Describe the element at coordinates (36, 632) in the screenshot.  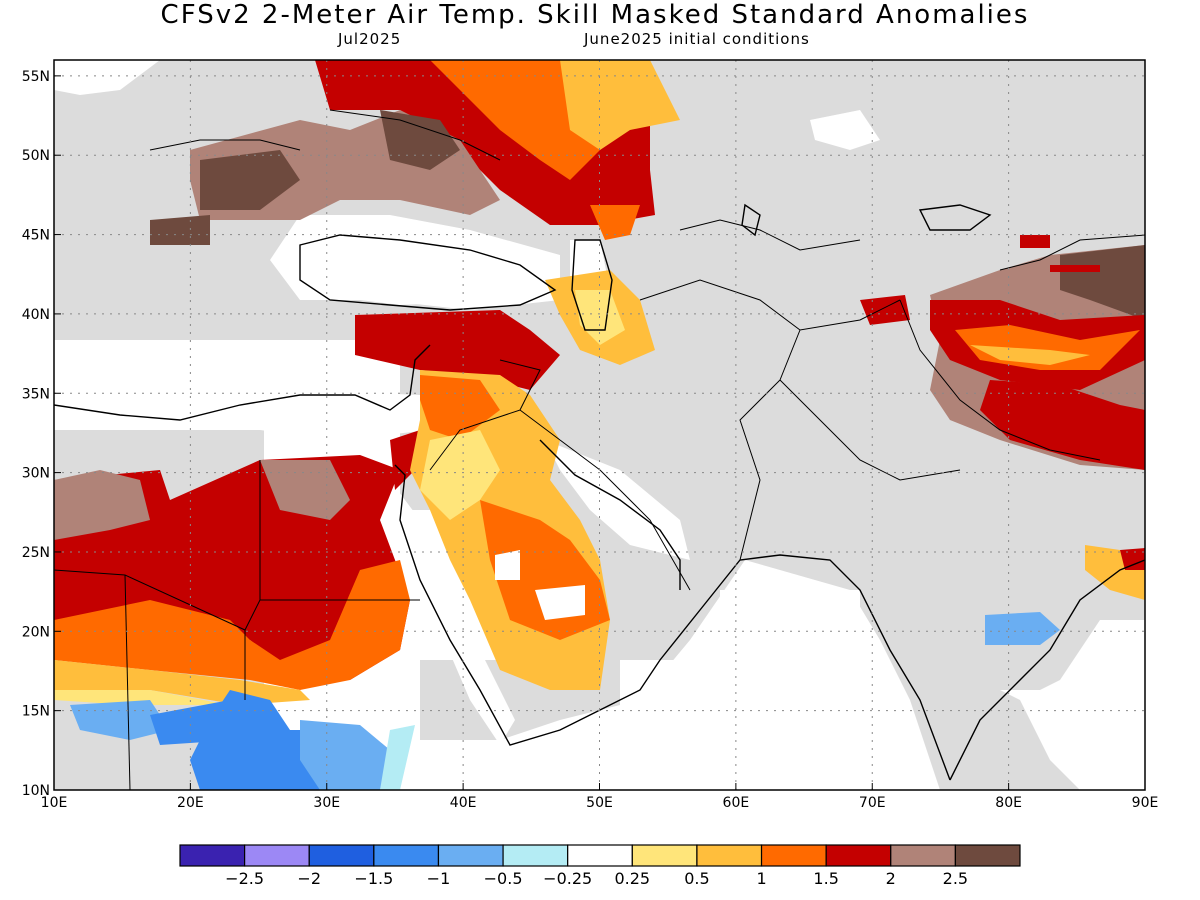
I see `y-tick-label: 20N` at that location.